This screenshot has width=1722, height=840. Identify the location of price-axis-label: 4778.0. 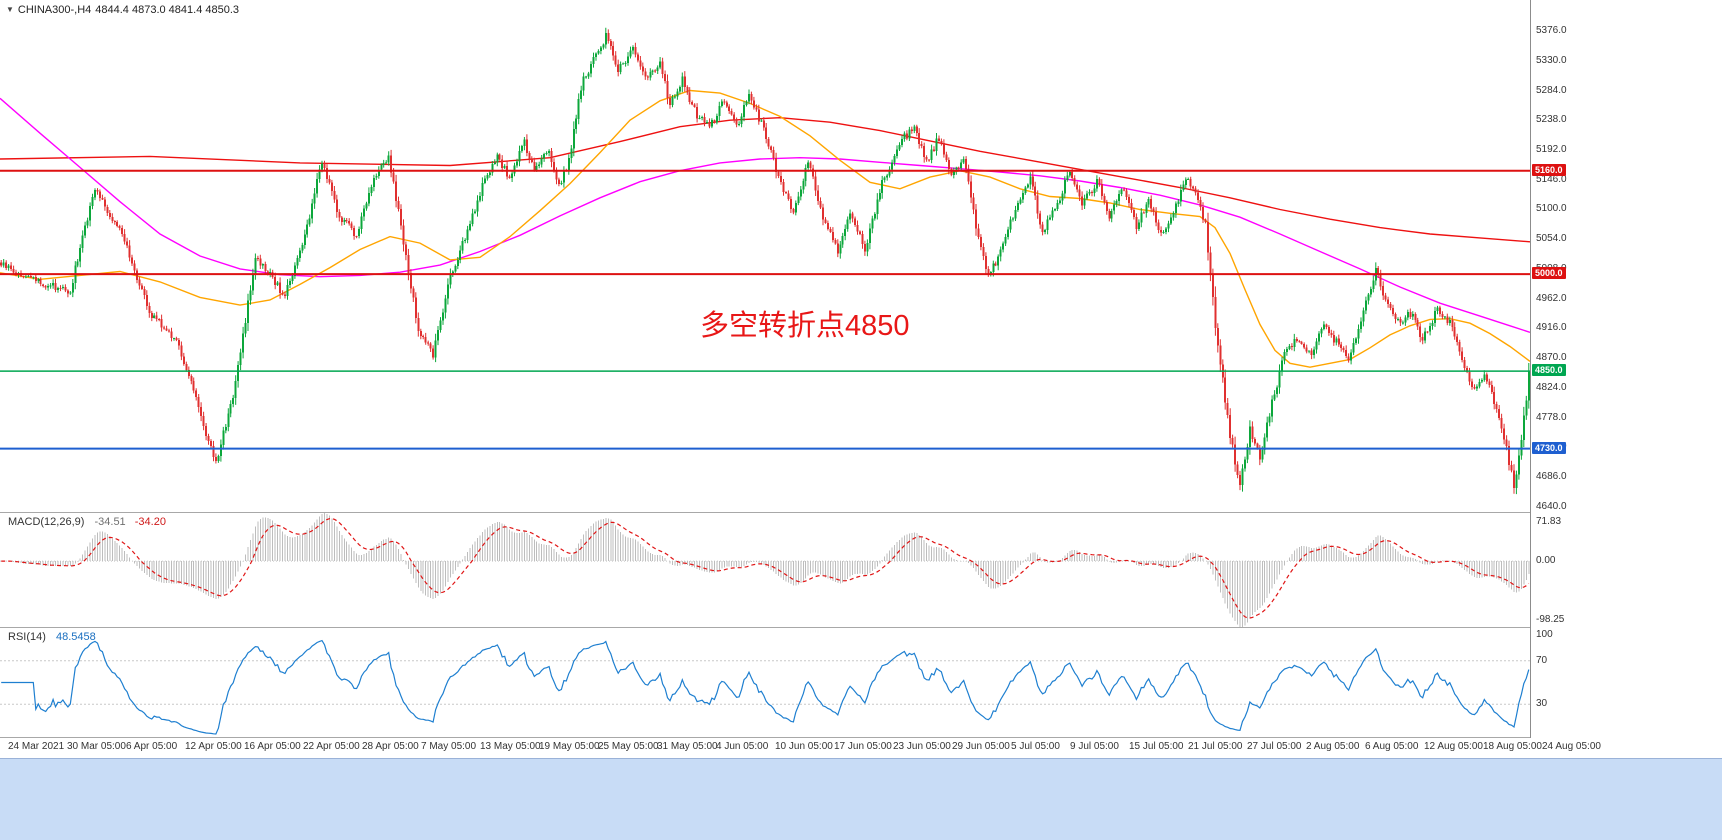
(1551, 417).